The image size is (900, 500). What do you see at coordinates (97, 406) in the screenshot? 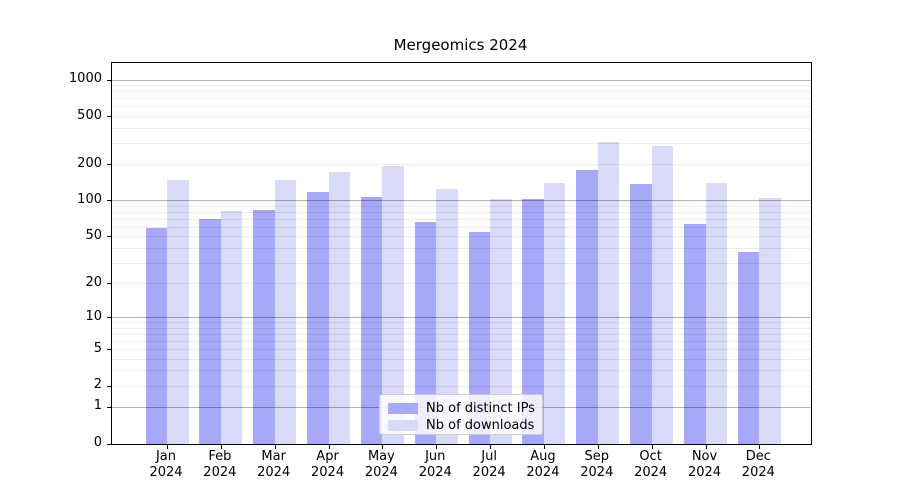
I see `y-label-1: 1` at bounding box center [97, 406].